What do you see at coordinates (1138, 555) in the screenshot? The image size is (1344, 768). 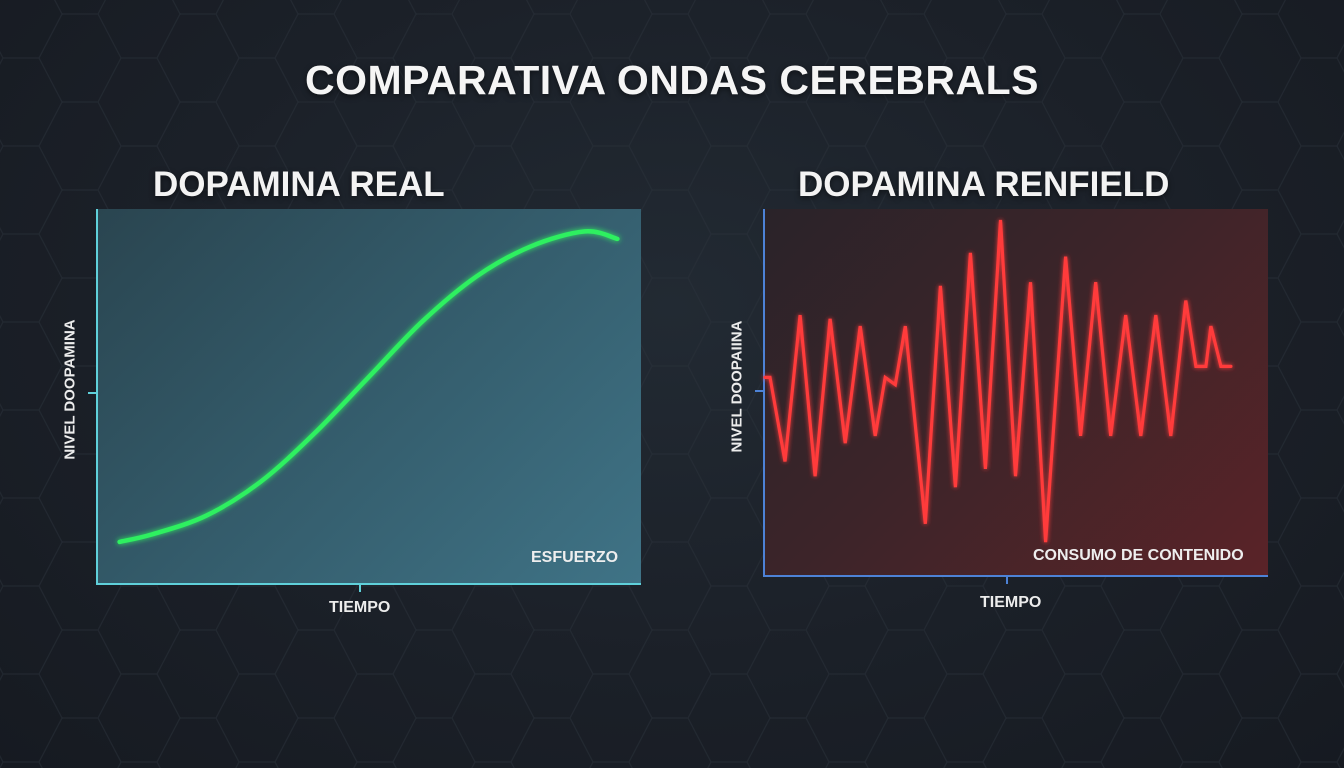 I see `annotation-consumo-de-contenido: CONSUMO DE CONTENIDO` at bounding box center [1138, 555].